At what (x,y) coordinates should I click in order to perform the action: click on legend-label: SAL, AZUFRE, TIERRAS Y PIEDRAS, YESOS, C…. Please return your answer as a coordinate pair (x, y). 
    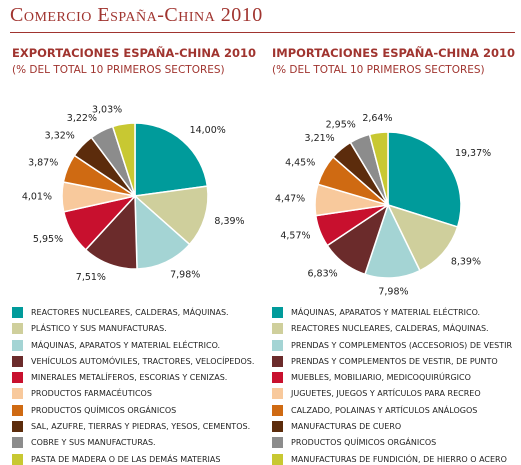
    Looking at the image, I should click on (141, 427).